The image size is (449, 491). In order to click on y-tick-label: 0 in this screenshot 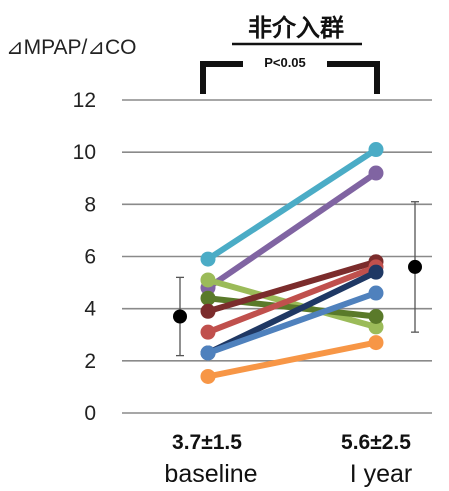, I will do `click(90, 413)`.